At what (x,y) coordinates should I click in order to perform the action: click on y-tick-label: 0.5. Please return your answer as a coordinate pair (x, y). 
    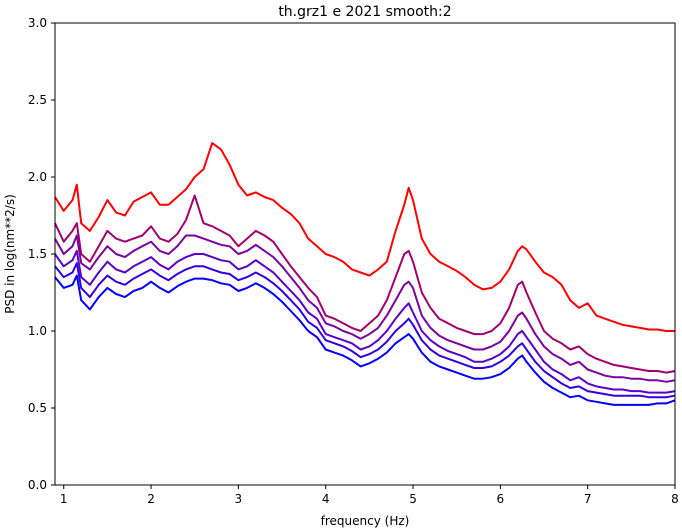
    Looking at the image, I should click on (37, 408).